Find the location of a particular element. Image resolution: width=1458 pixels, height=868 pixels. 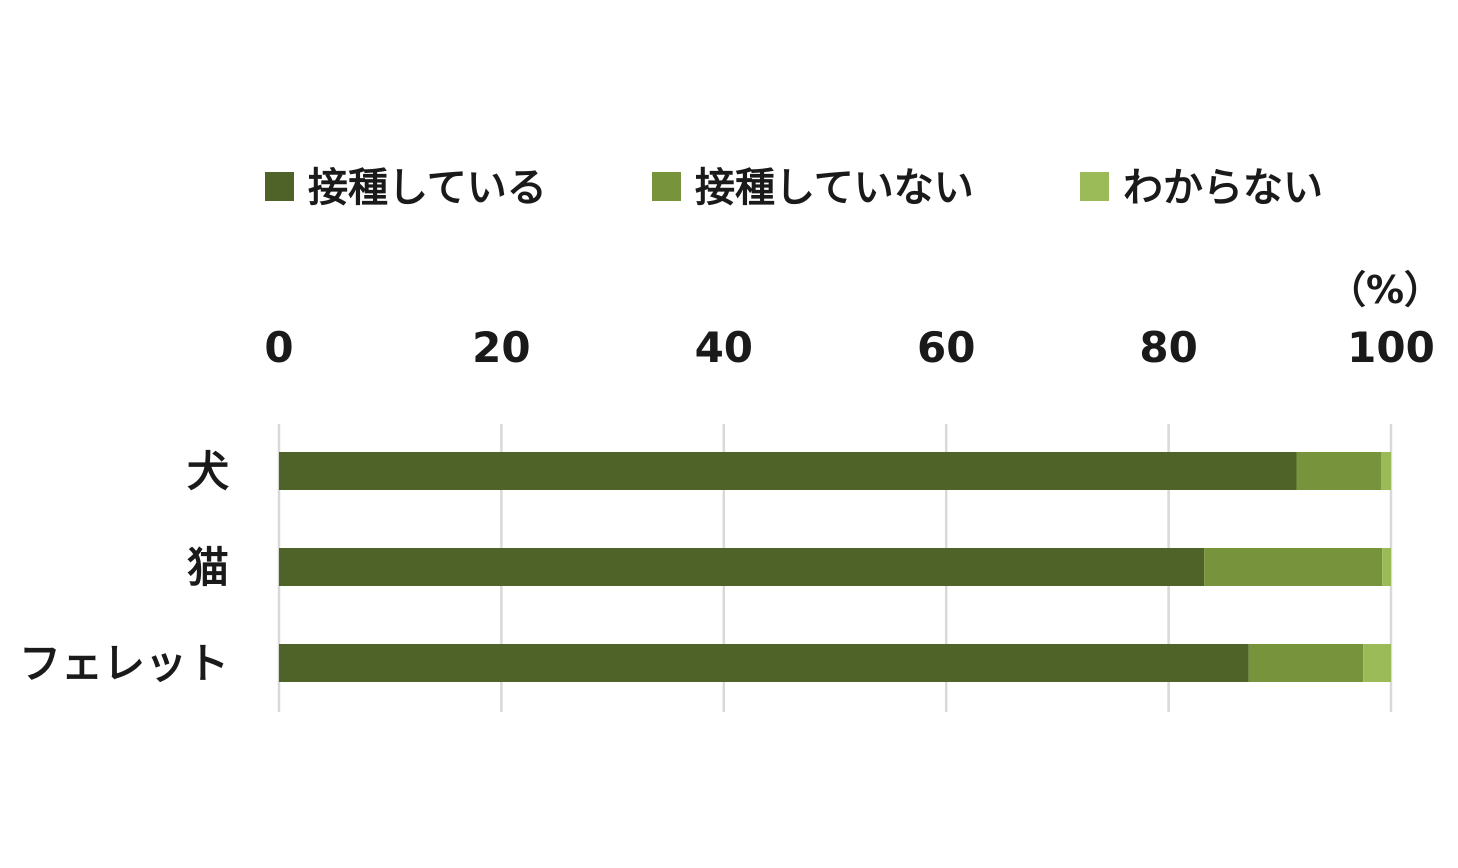

x-tick-label-100: 100 is located at coordinates (1391, 347).